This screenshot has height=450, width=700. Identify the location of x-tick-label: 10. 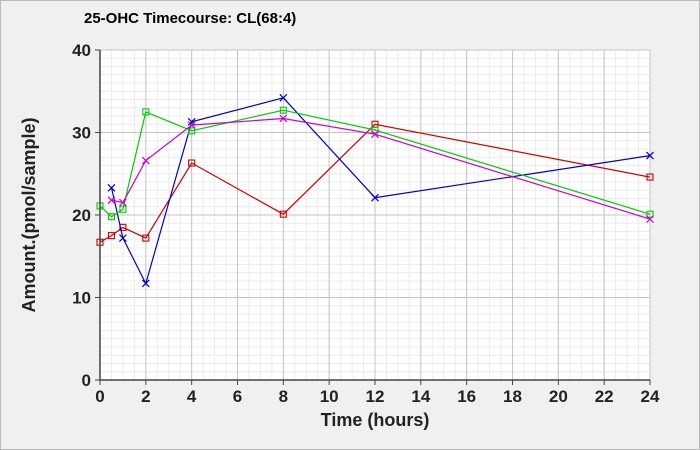
(329, 396).